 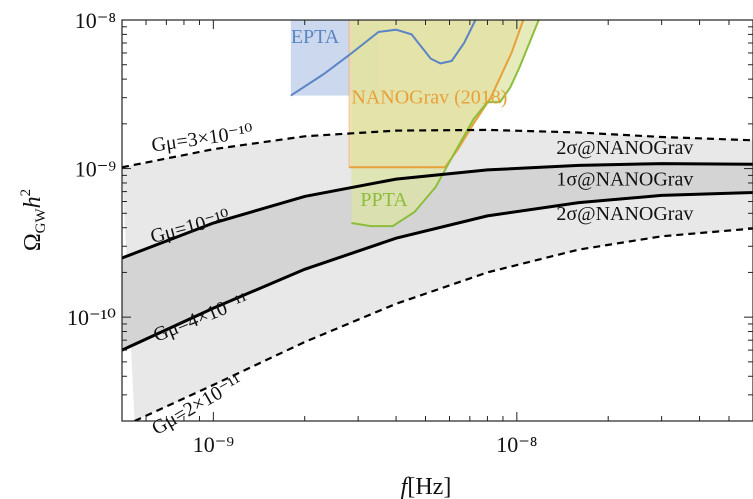 I want to click on x-tick-label: 10⁻⁹, so click(x=214, y=444).